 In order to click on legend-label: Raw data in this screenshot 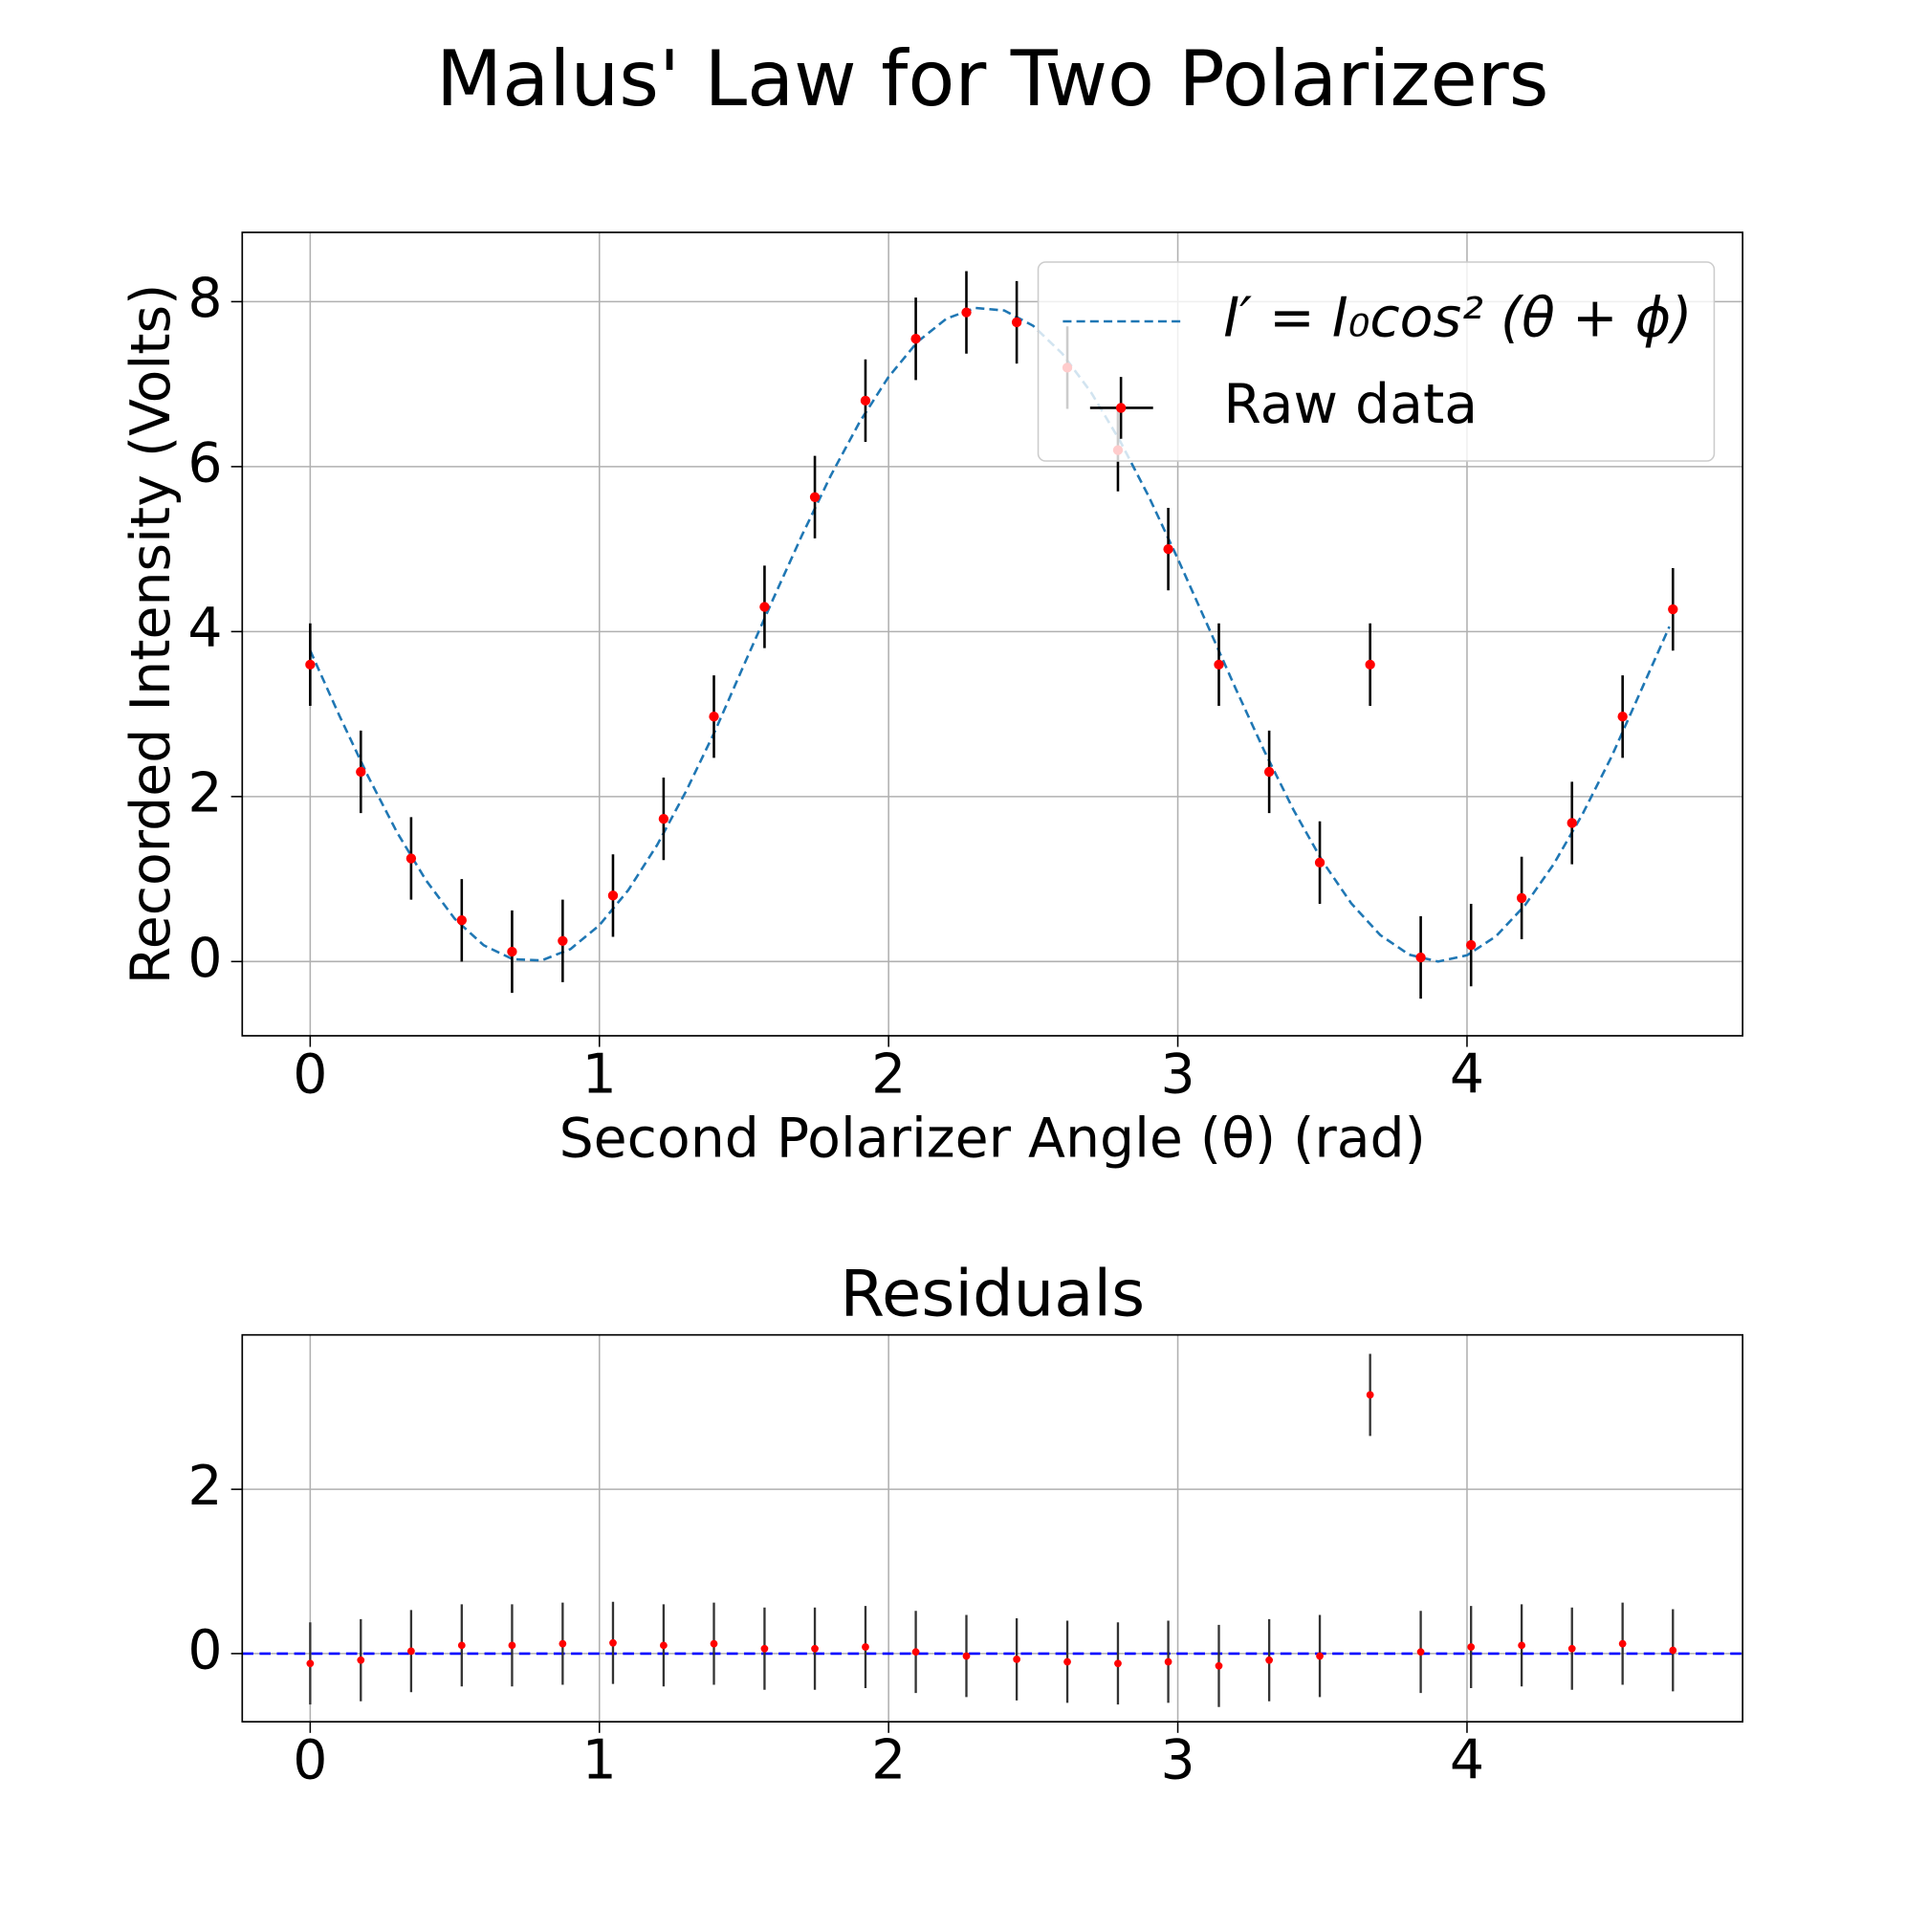, I will do `click(1350, 404)`.